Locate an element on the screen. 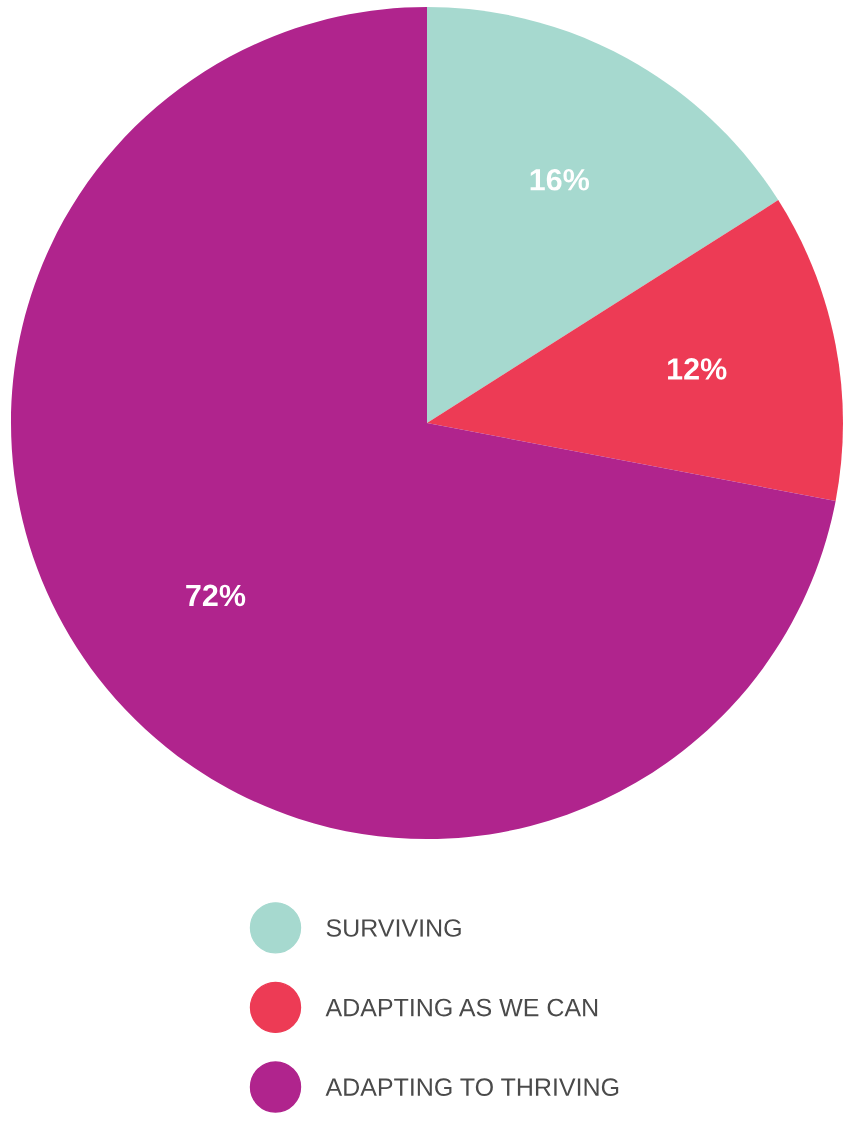 This screenshot has width=850, height=1145. legend-label: ADAPTING TO THRIVING is located at coordinates (472, 1087).